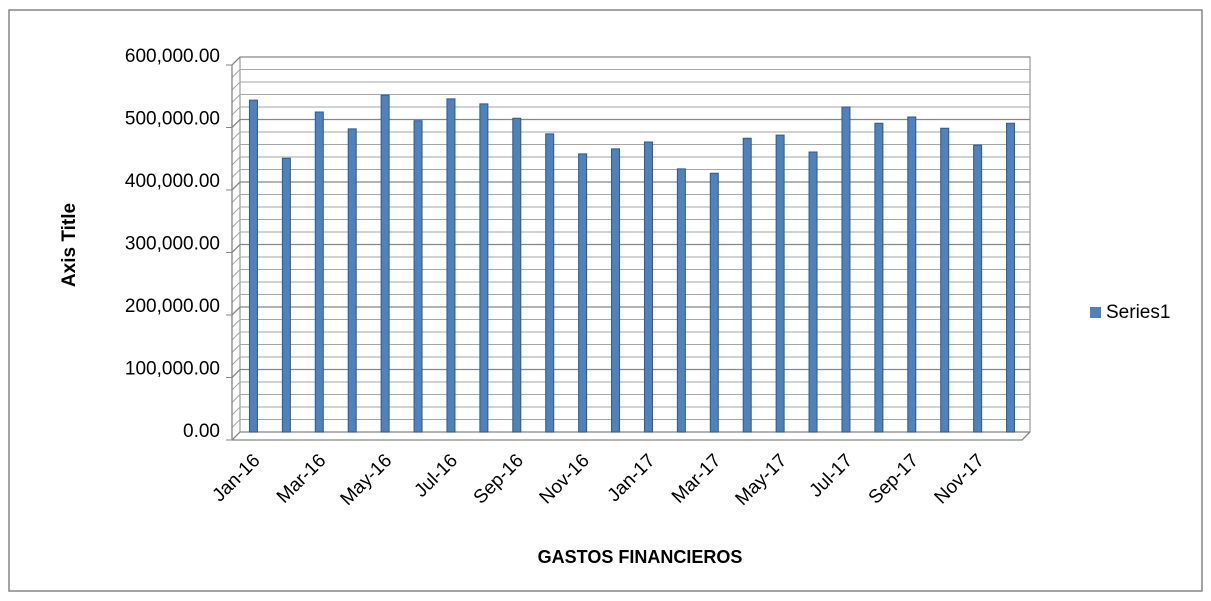  Describe the element at coordinates (201, 431) in the screenshot. I see `y-tick-label: 0.00` at that location.